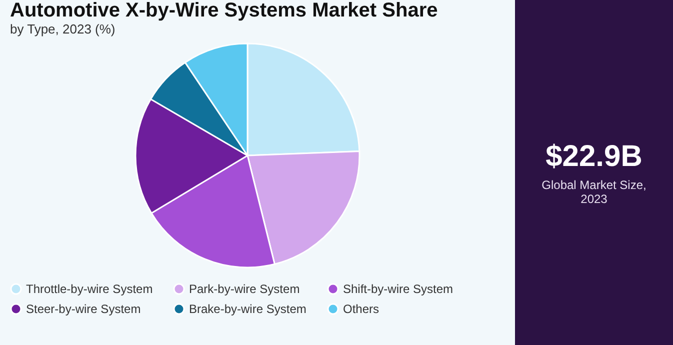  I want to click on legend-label: Others, so click(361, 309).